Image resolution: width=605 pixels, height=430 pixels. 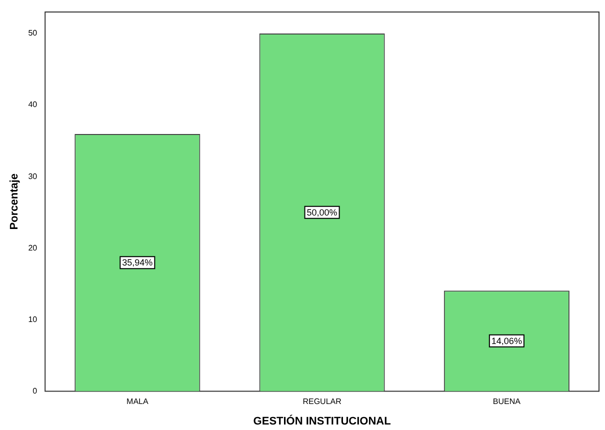 What do you see at coordinates (33, 176) in the screenshot?
I see `y-tick-label: 30` at bounding box center [33, 176].